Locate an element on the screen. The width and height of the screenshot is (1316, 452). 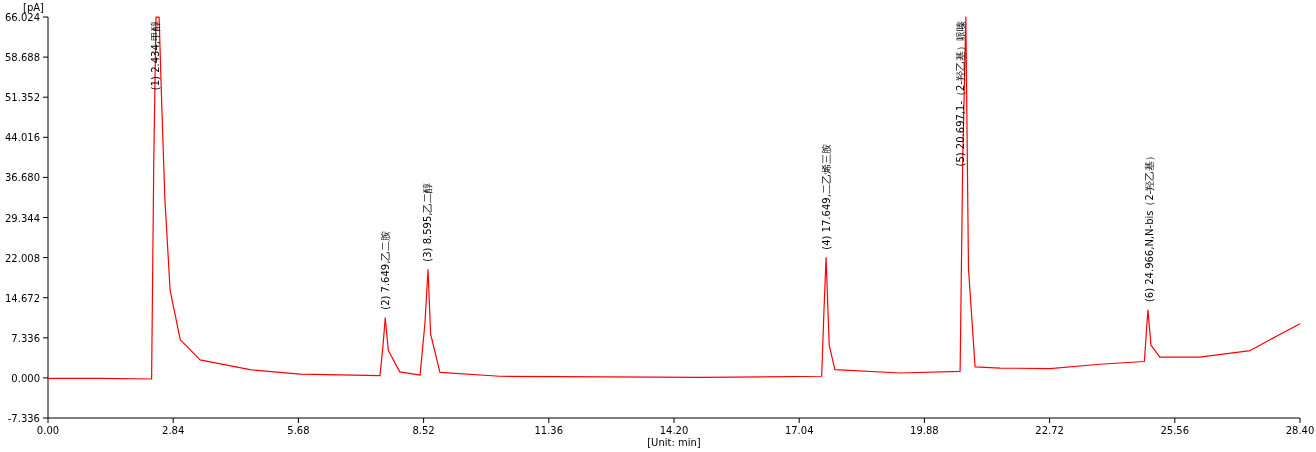
x-tick-label: 25.56 is located at coordinates (1175, 430).